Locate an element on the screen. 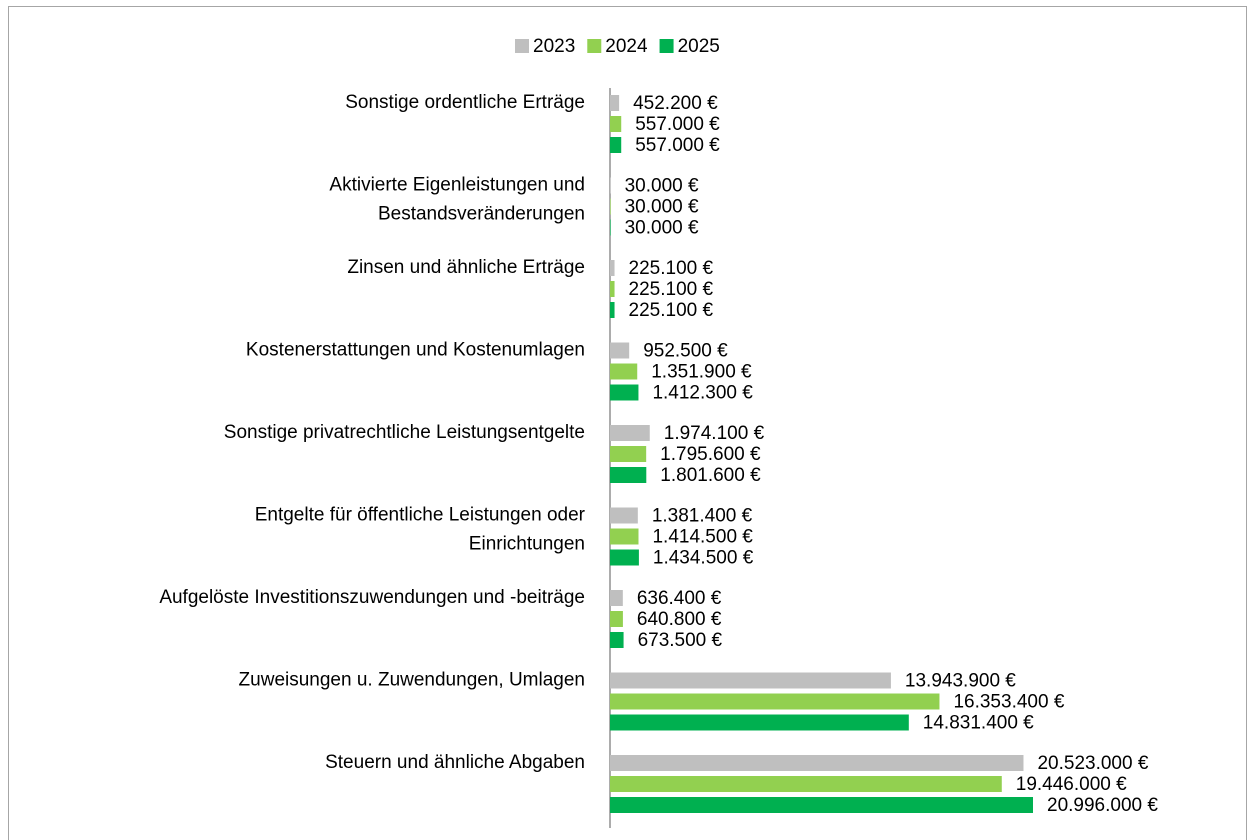 The height and width of the screenshot is (840, 1255). legend-label: 2024 is located at coordinates (626, 46).